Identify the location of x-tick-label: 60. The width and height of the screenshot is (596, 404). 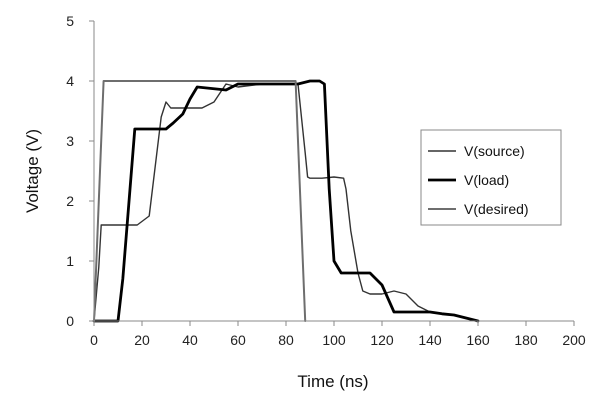
(238, 340).